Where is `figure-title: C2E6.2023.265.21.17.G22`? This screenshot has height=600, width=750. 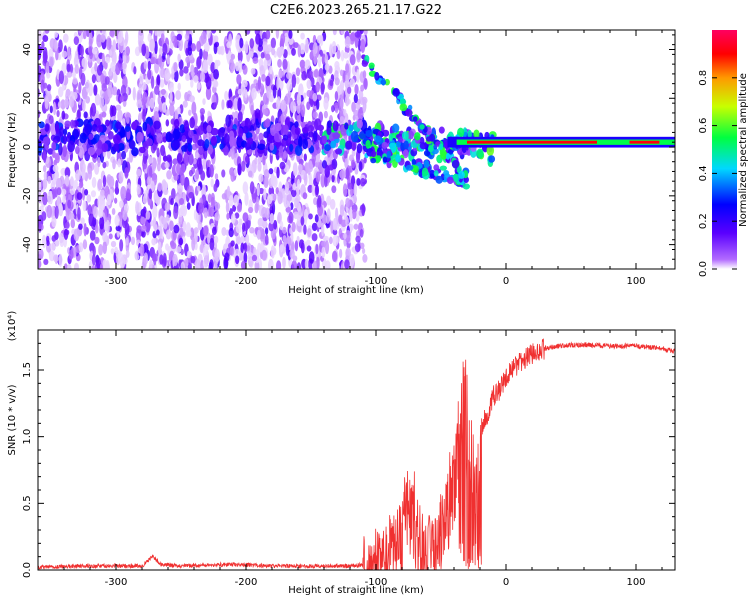 figure-title: C2E6.2023.265.21.17.G22 is located at coordinates (356, 10).